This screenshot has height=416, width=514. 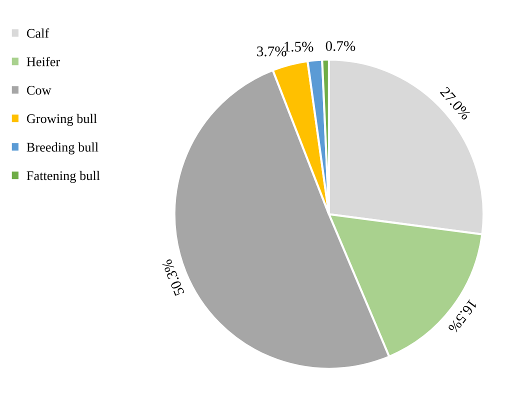 I want to click on legend-label: Growing bull, so click(x=61, y=120).